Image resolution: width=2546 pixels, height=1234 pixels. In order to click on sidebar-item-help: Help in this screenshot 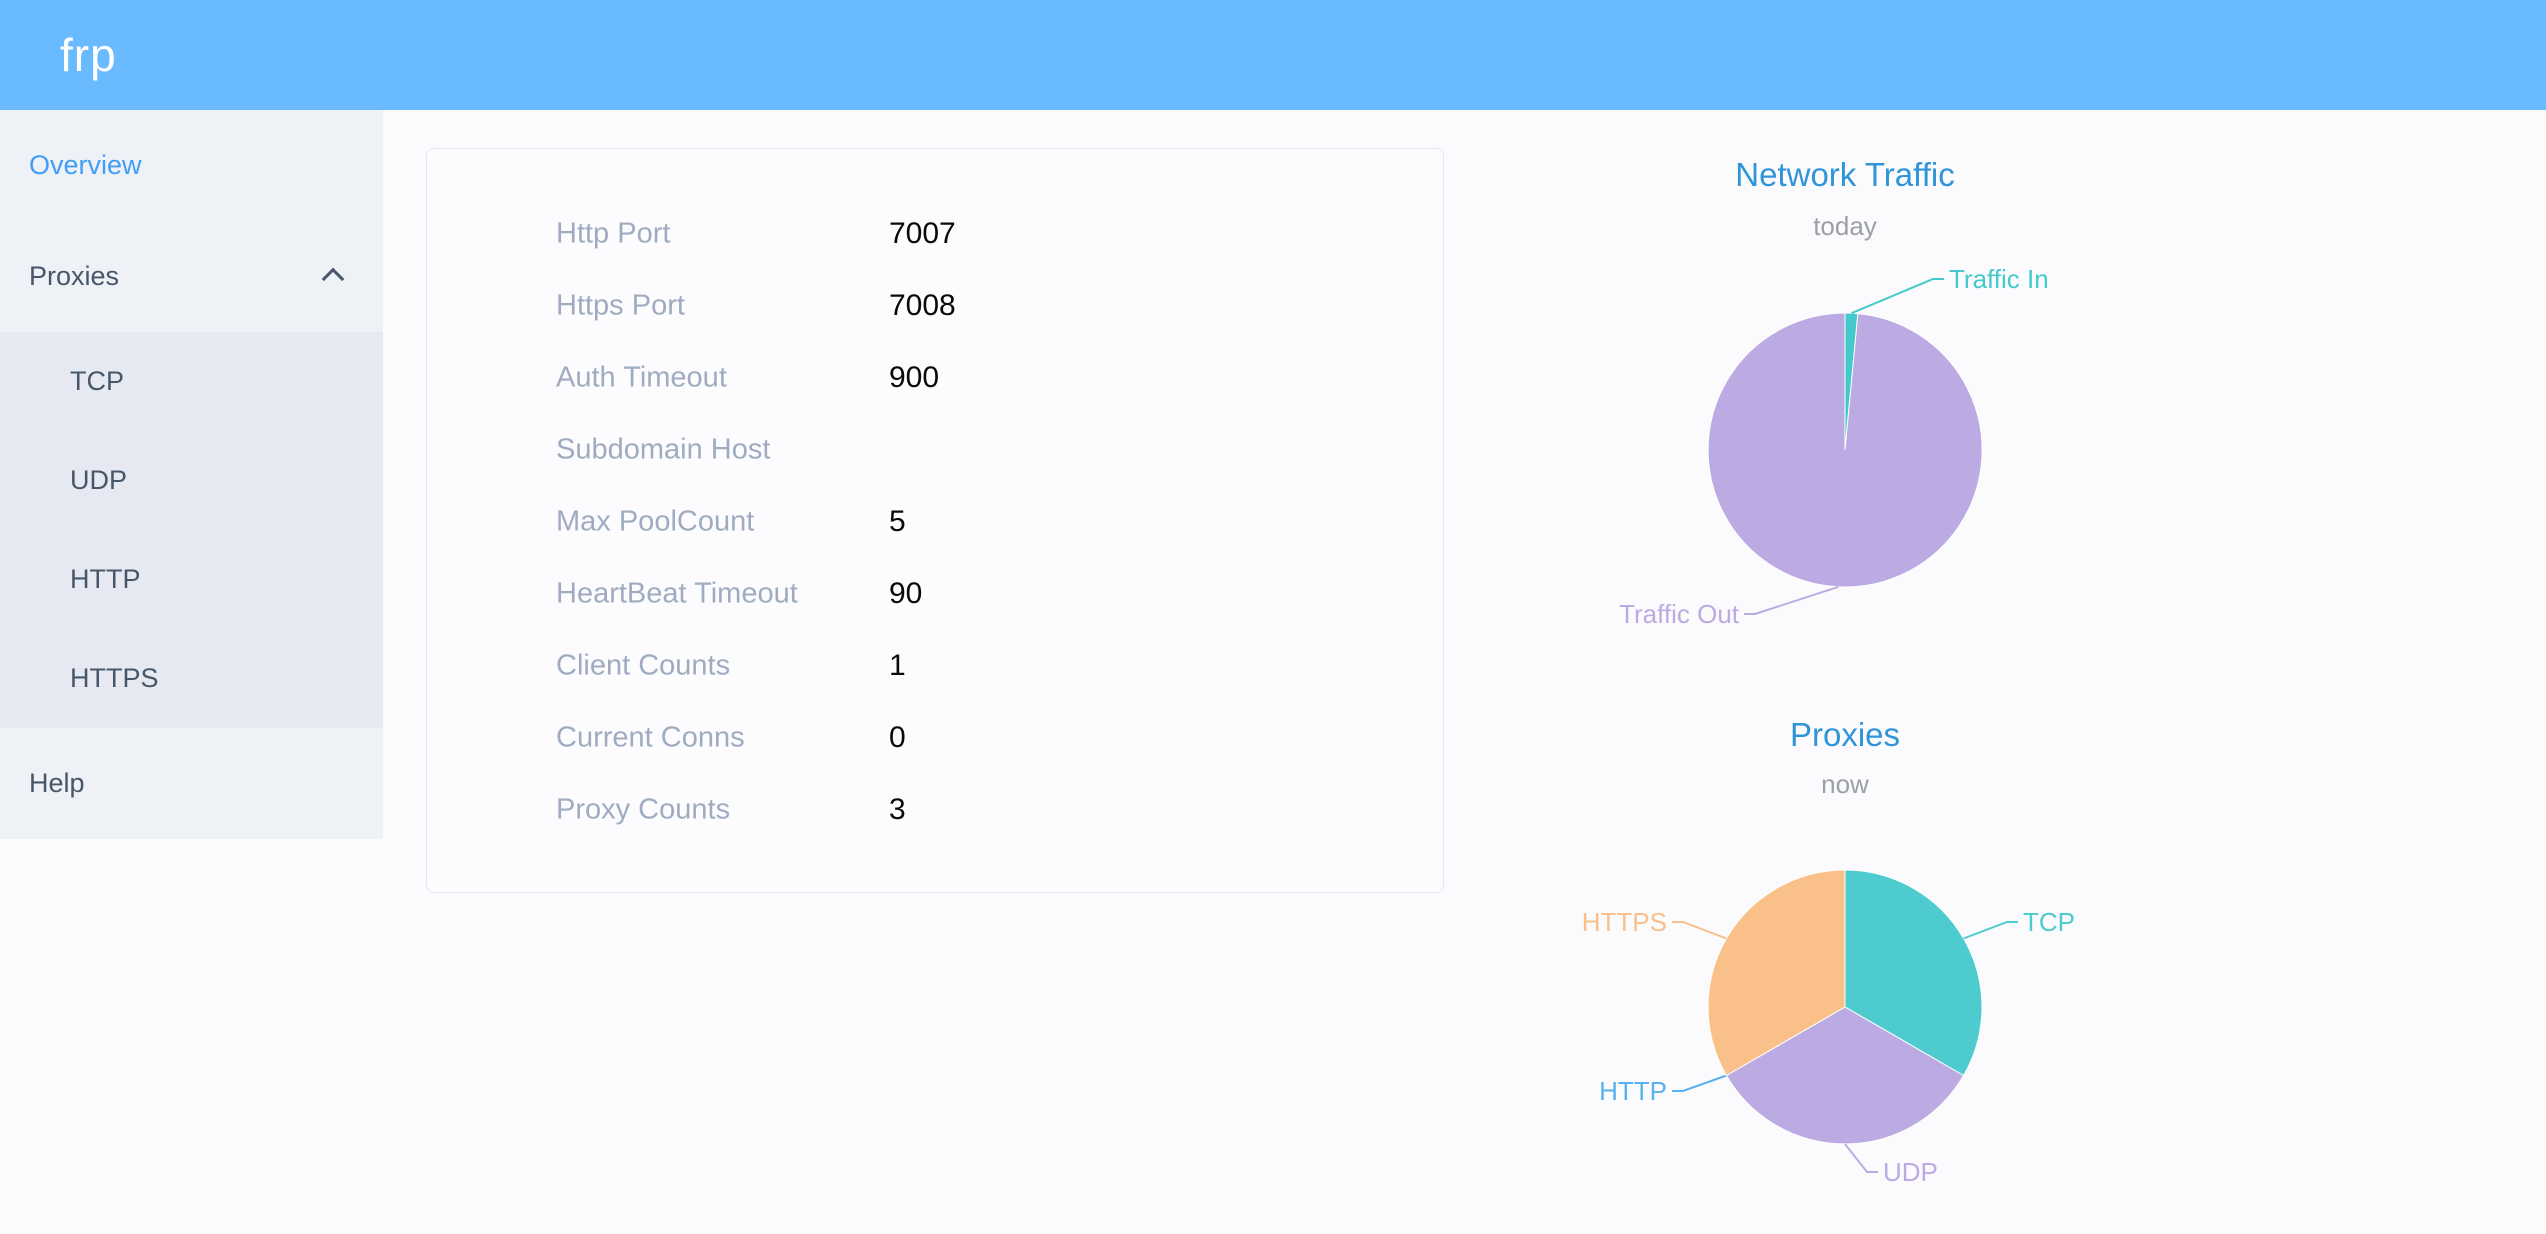, I will do `click(191, 783)`.